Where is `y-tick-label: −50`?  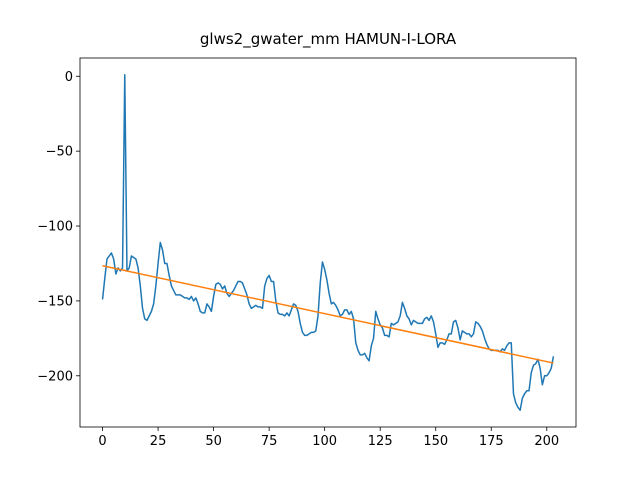 y-tick-label: −50 is located at coordinates (59, 152).